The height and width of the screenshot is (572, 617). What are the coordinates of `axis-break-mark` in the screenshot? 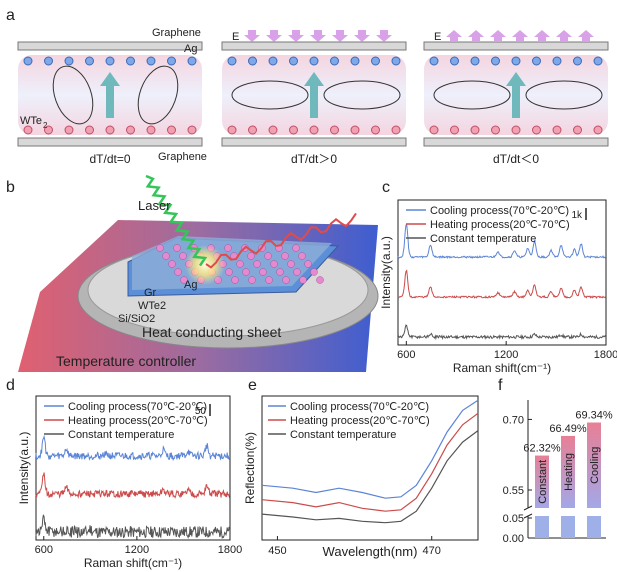 It's located at (528, 516).